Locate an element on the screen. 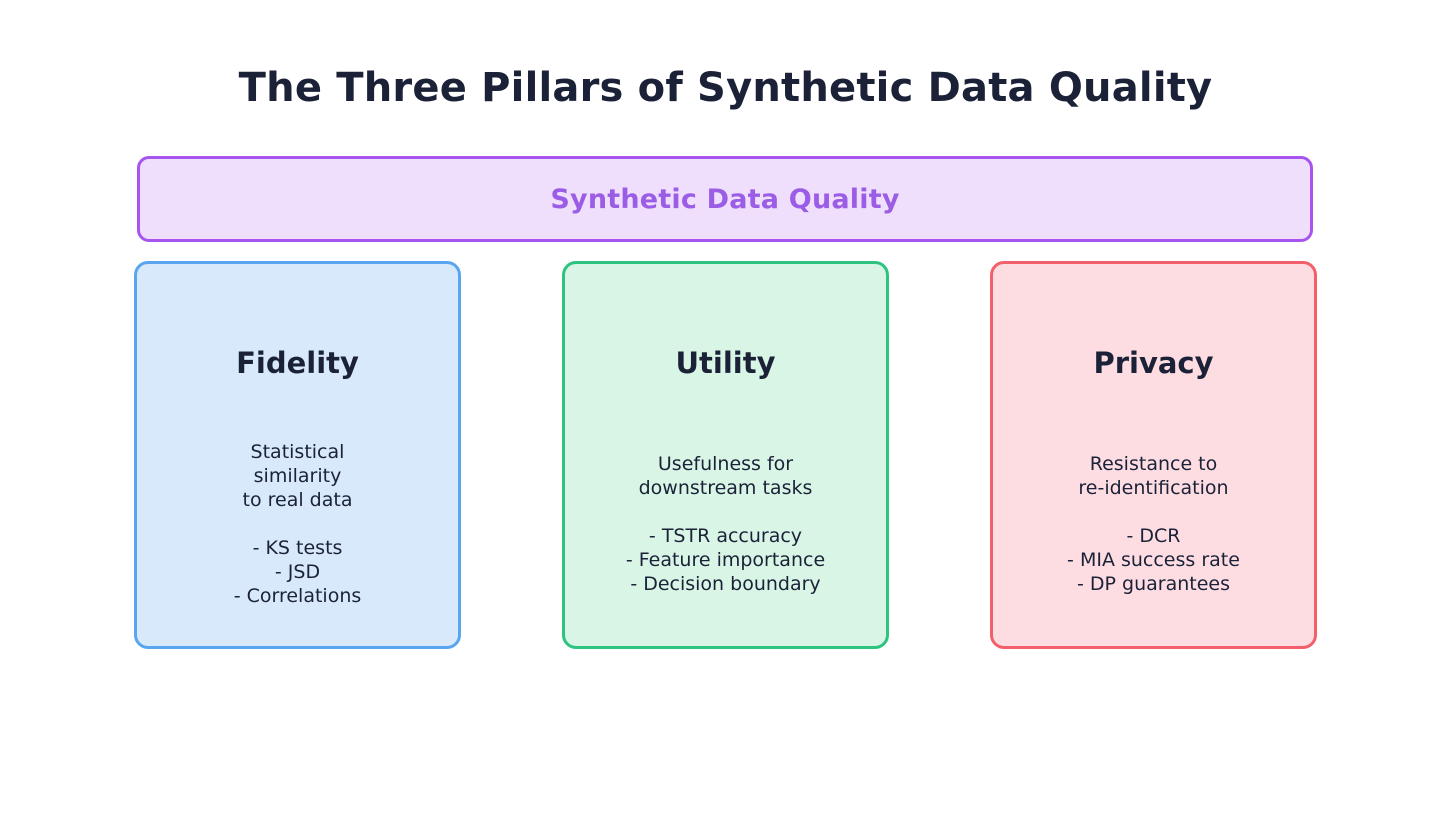 The height and width of the screenshot is (814, 1451). root-node-synthetic-data-quality: Synthetic Data Quality is located at coordinates (725, 199).